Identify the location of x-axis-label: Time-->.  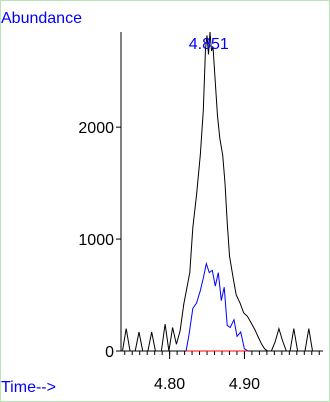
(28, 387).